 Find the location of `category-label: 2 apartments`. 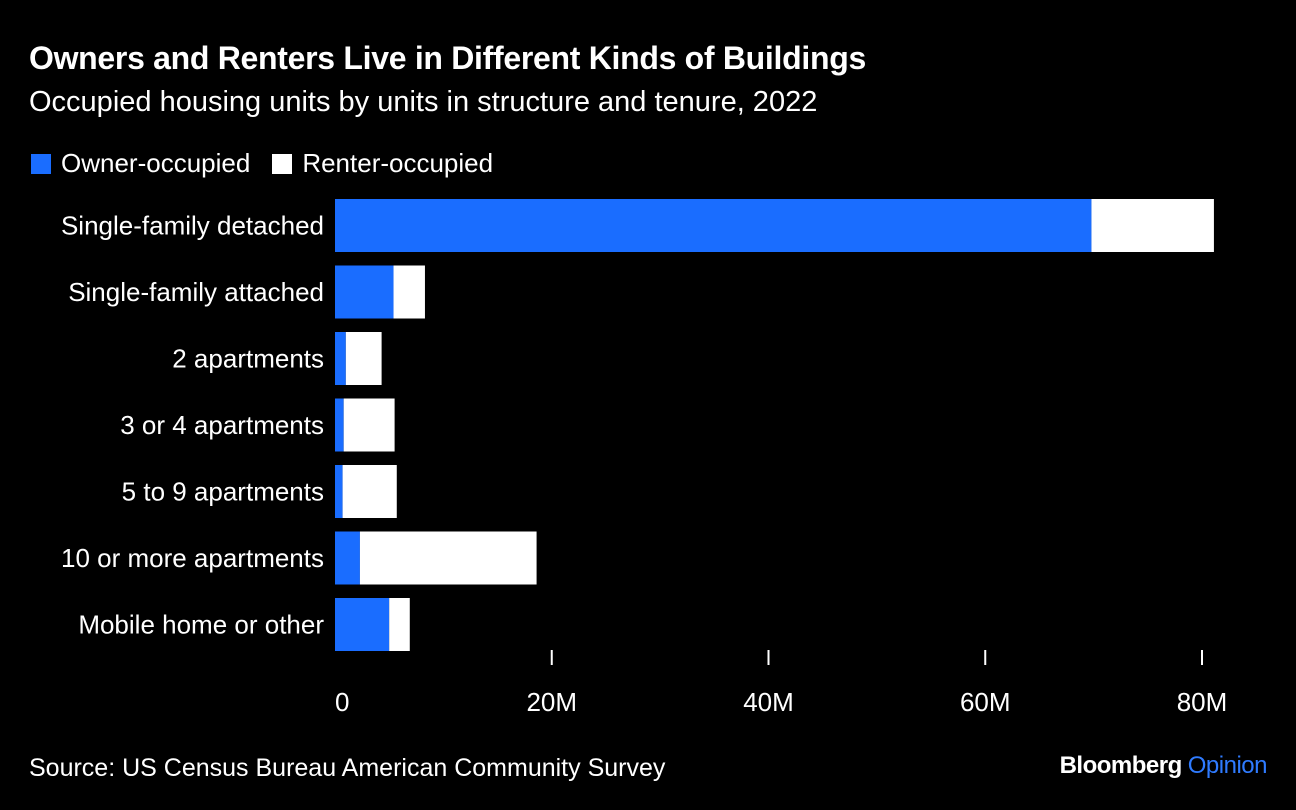

category-label: 2 apartments is located at coordinates (248, 359).